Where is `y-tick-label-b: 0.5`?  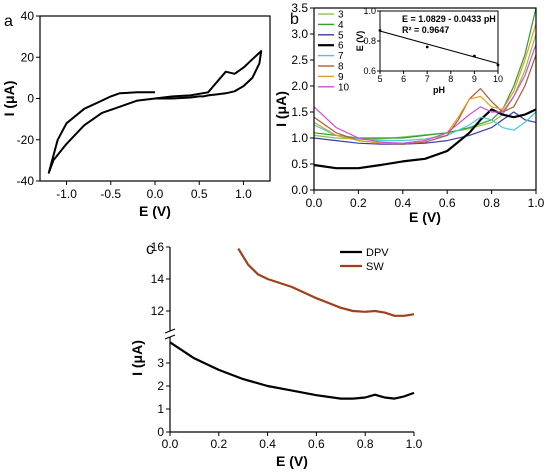
y-tick-label-b: 0.5 is located at coordinates (299, 164).